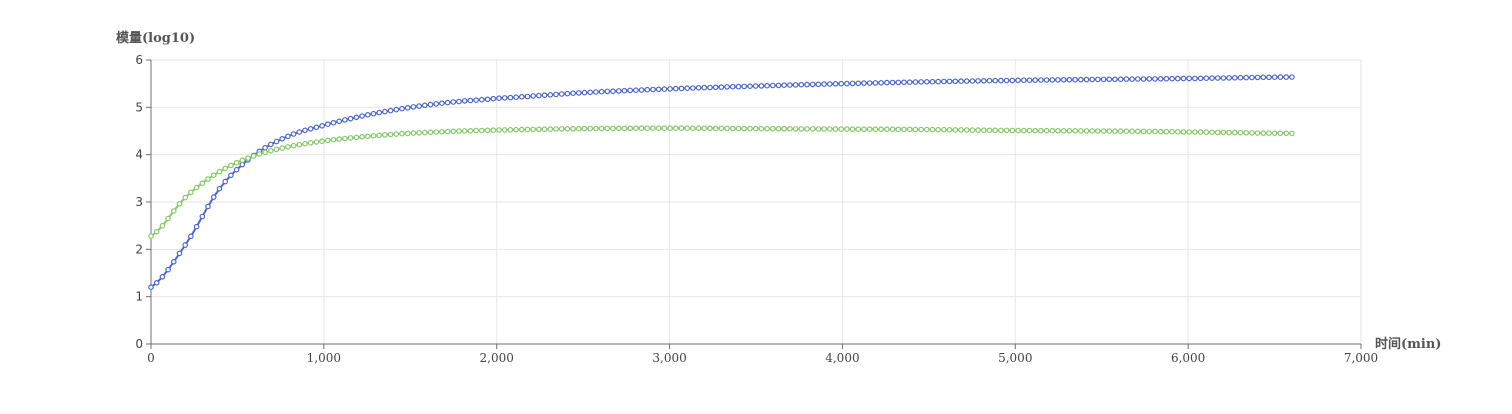 The height and width of the screenshot is (414, 1512). I want to click on x-tick-label: 1,000, so click(324, 358).